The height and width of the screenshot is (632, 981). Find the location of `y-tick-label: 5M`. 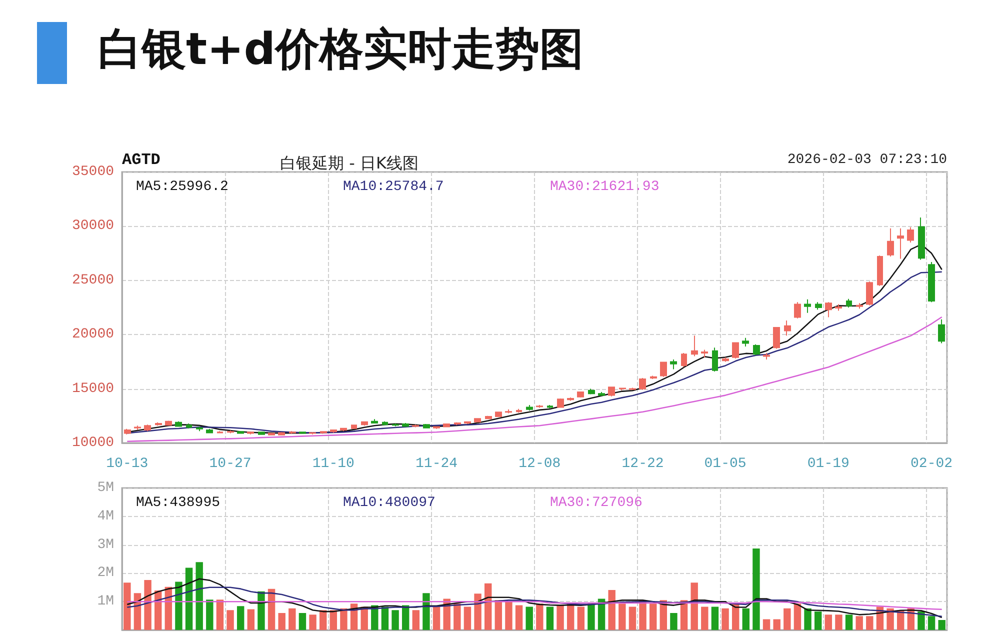

y-tick-label: 5M is located at coordinates (105, 488).